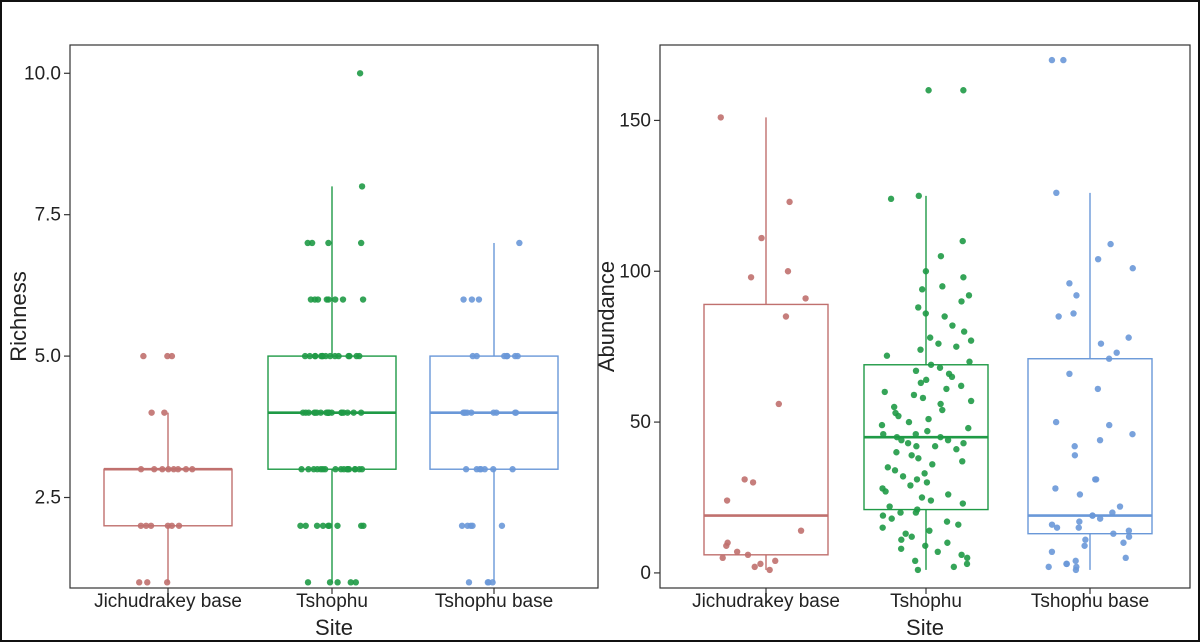 Image resolution: width=1200 pixels, height=642 pixels. What do you see at coordinates (606, 316) in the screenshot?
I see `y-axis-title: Abundance` at bounding box center [606, 316].